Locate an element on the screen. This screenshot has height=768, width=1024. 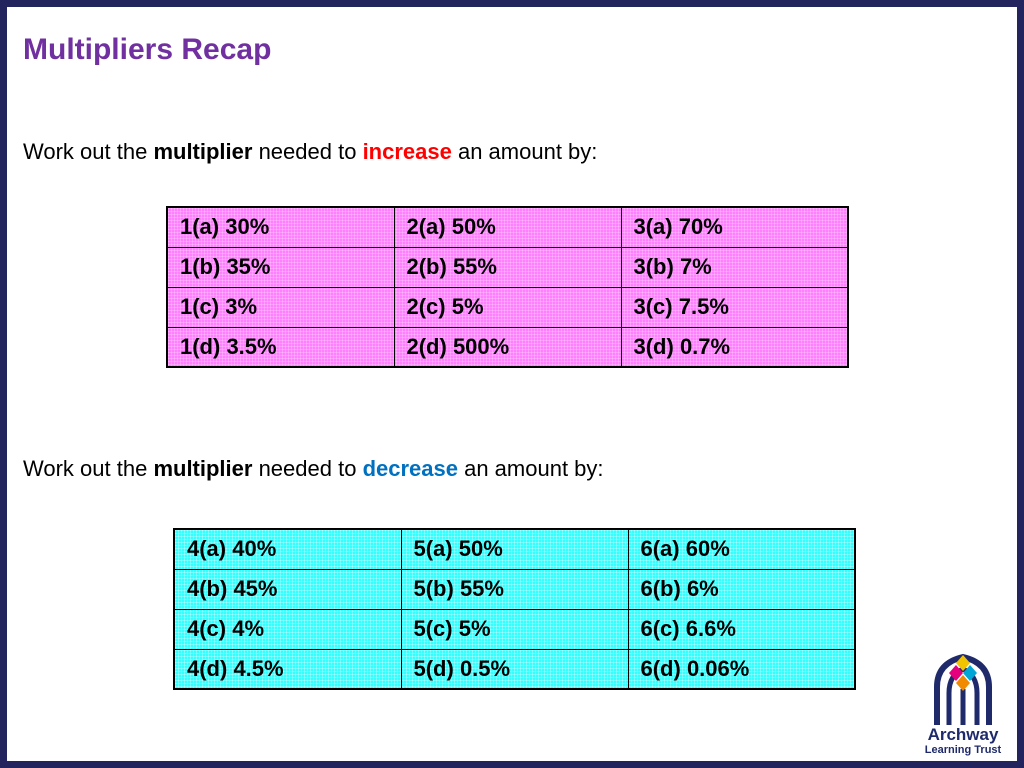
table-cell: 6(b) 6% is located at coordinates (741, 589).